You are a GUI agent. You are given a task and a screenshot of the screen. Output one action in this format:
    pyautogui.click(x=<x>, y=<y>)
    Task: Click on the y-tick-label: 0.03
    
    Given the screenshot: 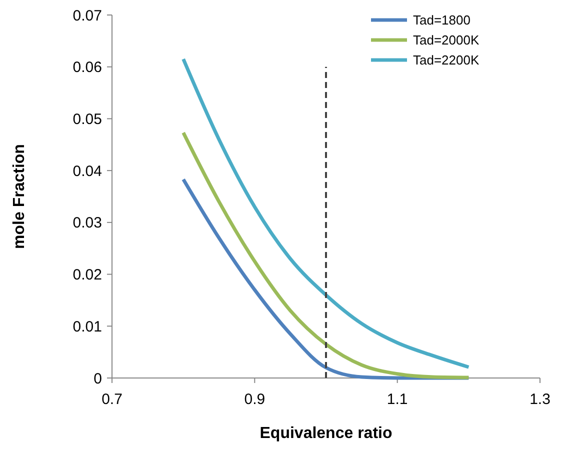 What is the action you would take?
    pyautogui.click(x=87, y=223)
    